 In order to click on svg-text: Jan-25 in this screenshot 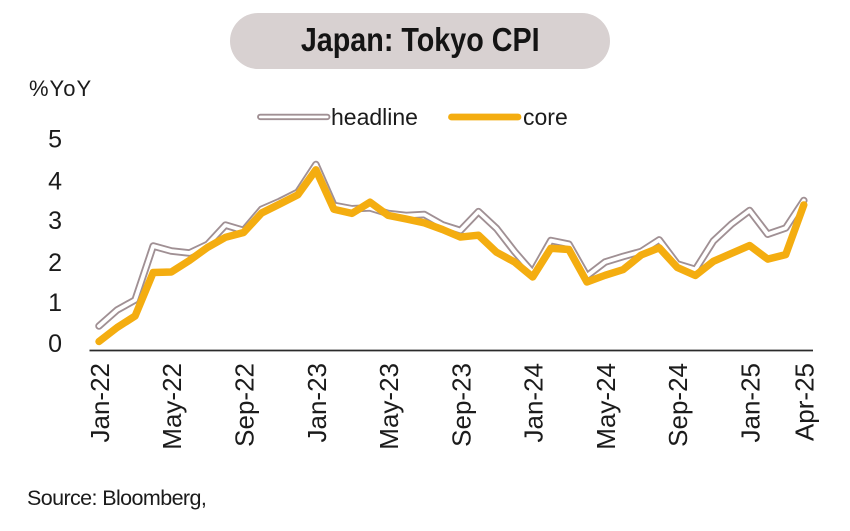, I will do `click(751, 403)`.